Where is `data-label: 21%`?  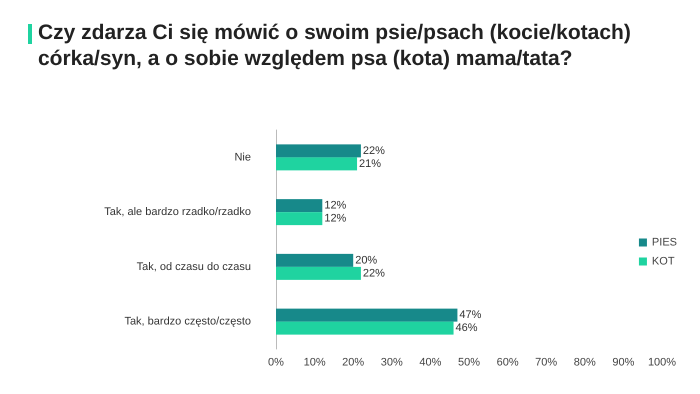 data-label: 21% is located at coordinates (370, 164).